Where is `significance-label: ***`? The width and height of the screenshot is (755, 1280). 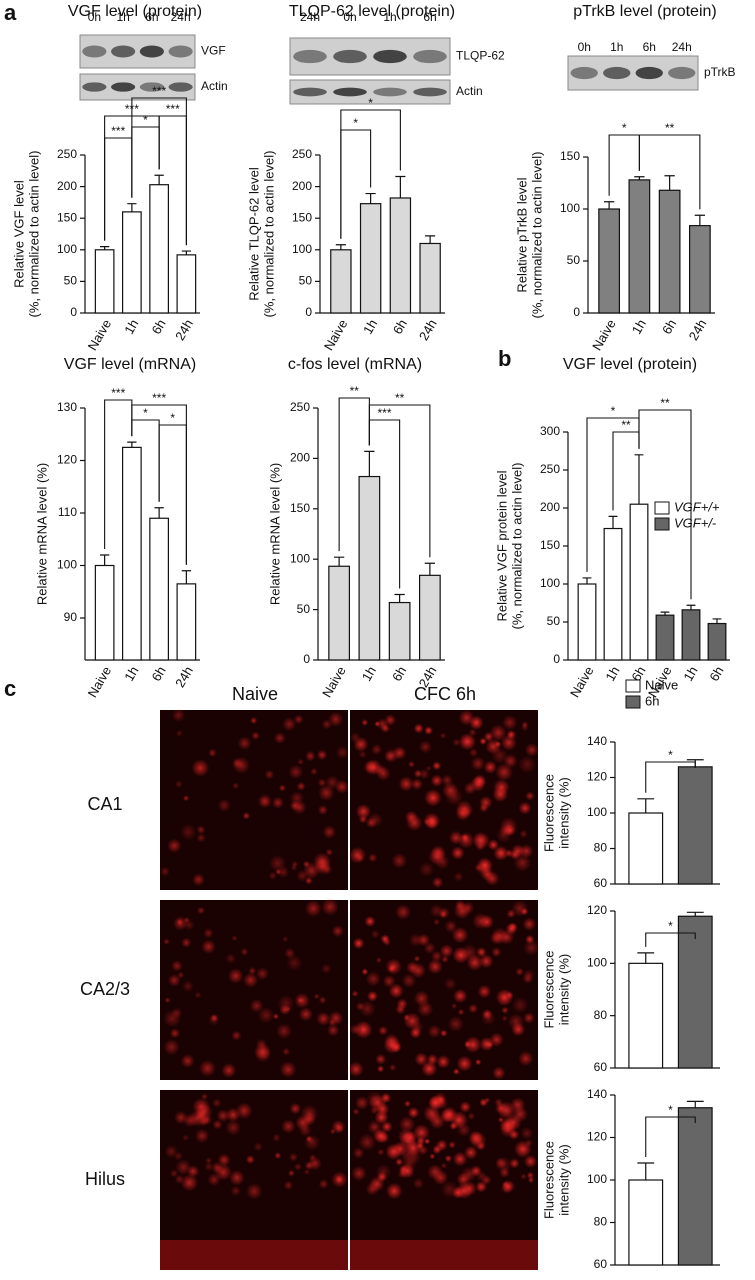
significance-label: *** is located at coordinates (118, 393).